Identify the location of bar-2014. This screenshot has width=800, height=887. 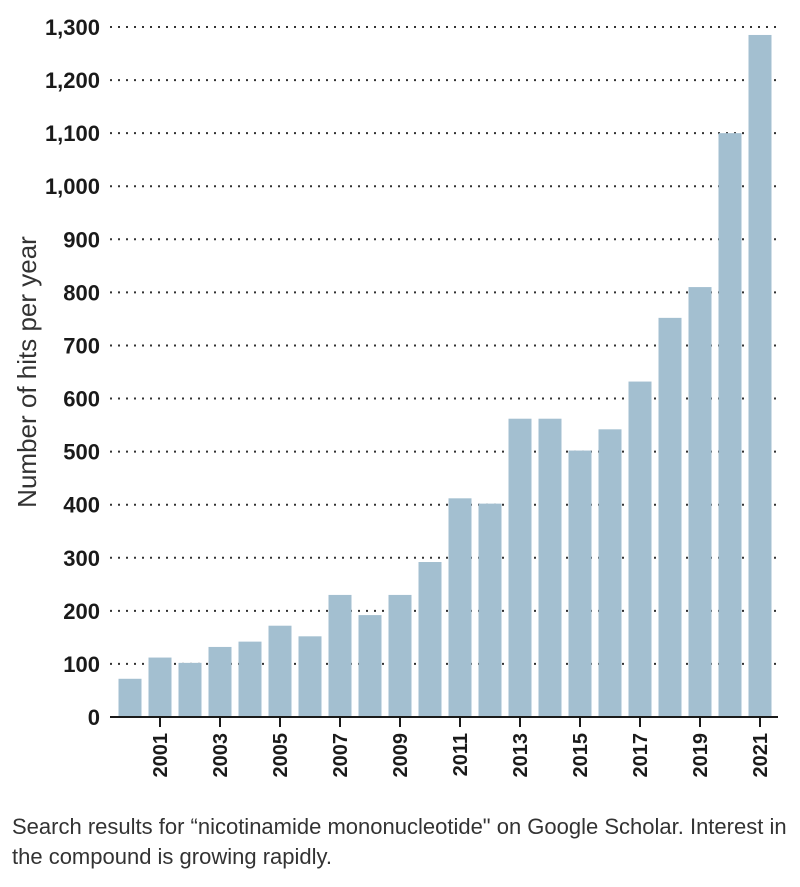
(550, 567).